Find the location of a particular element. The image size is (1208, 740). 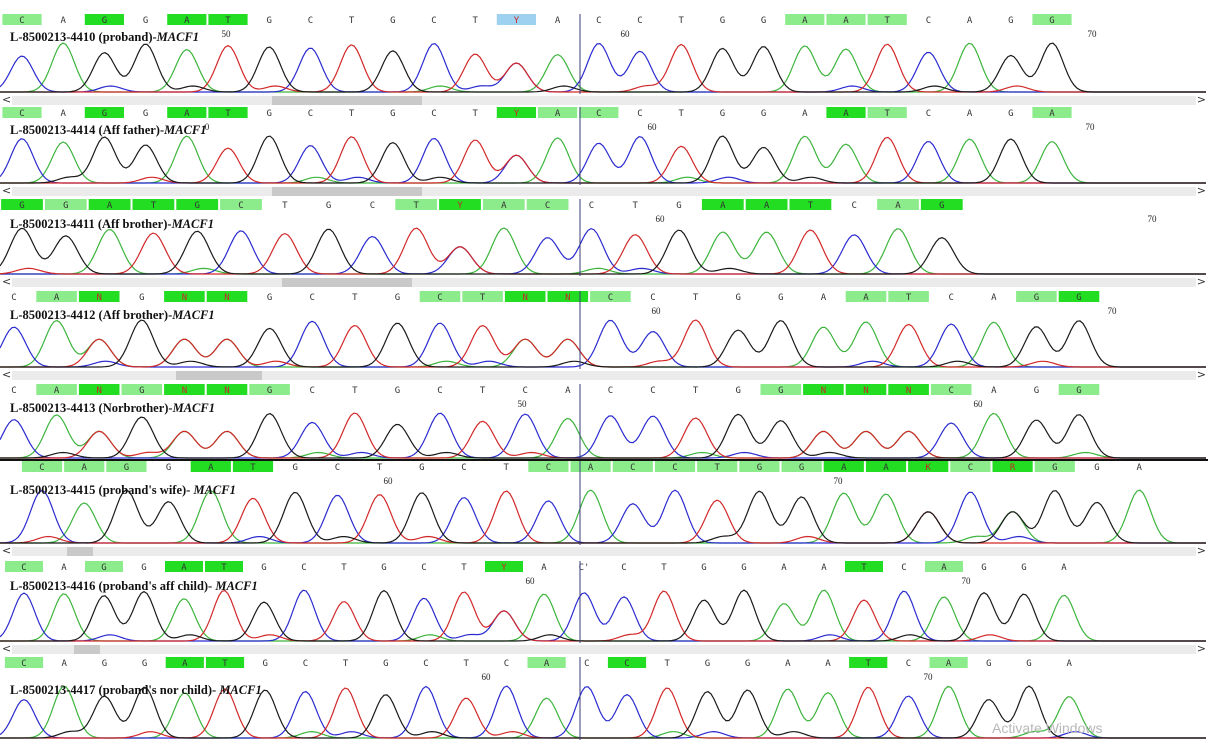

base-call-letter: C' is located at coordinates (584, 568).